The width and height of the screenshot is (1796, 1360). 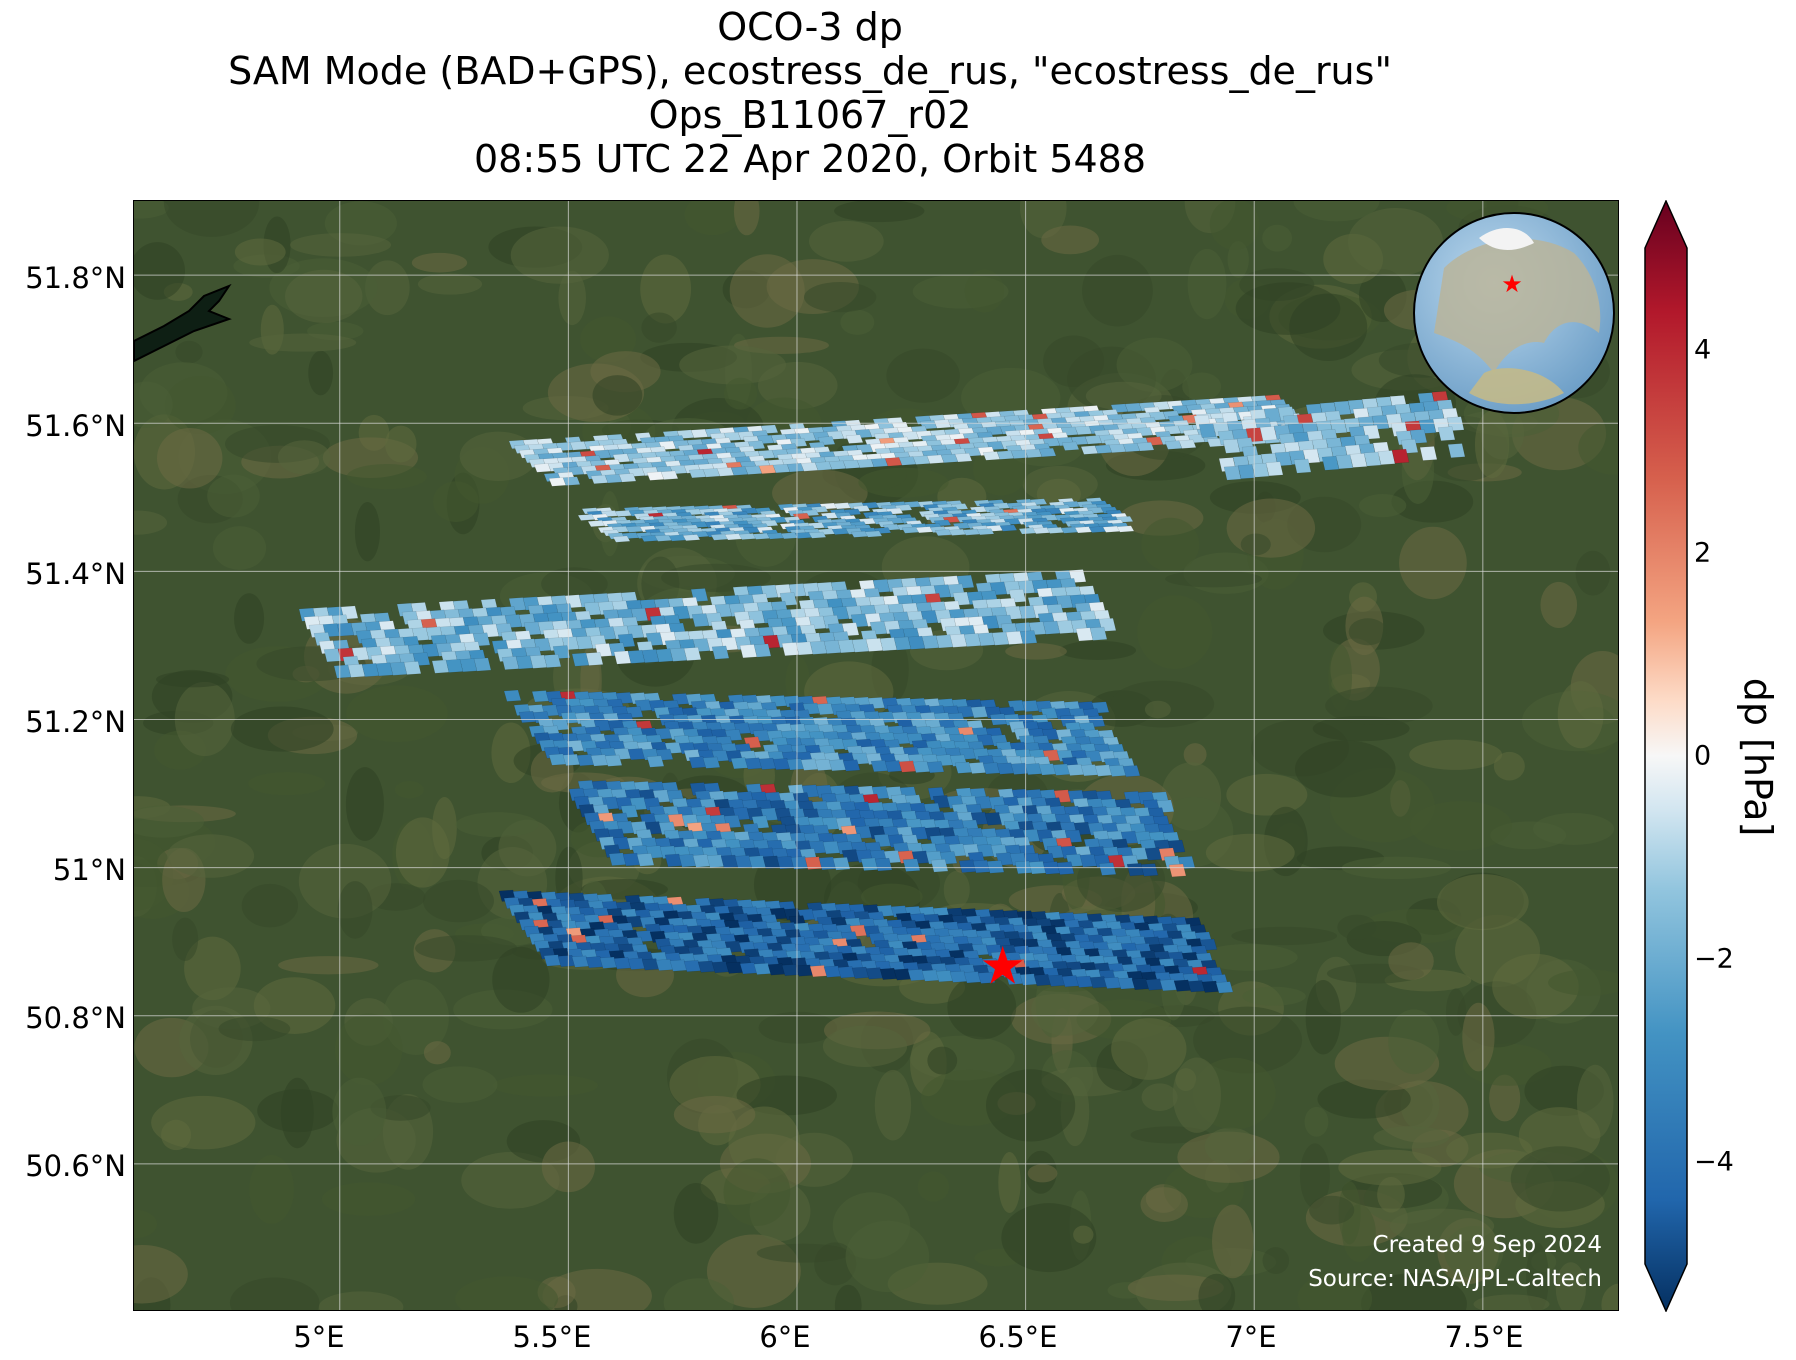 What do you see at coordinates (1506, 238) in the screenshot?
I see `globe-greenland` at bounding box center [1506, 238].